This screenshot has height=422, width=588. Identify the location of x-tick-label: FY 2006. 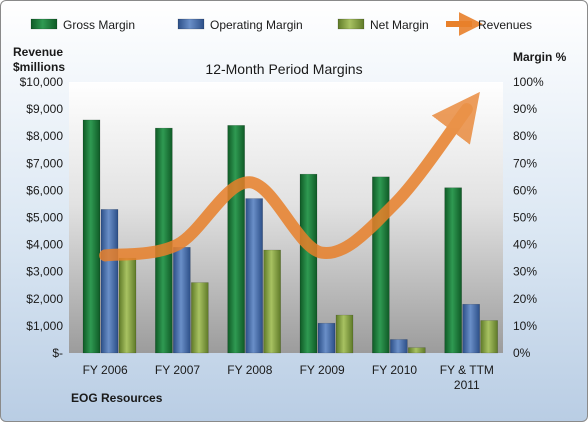
(105, 370).